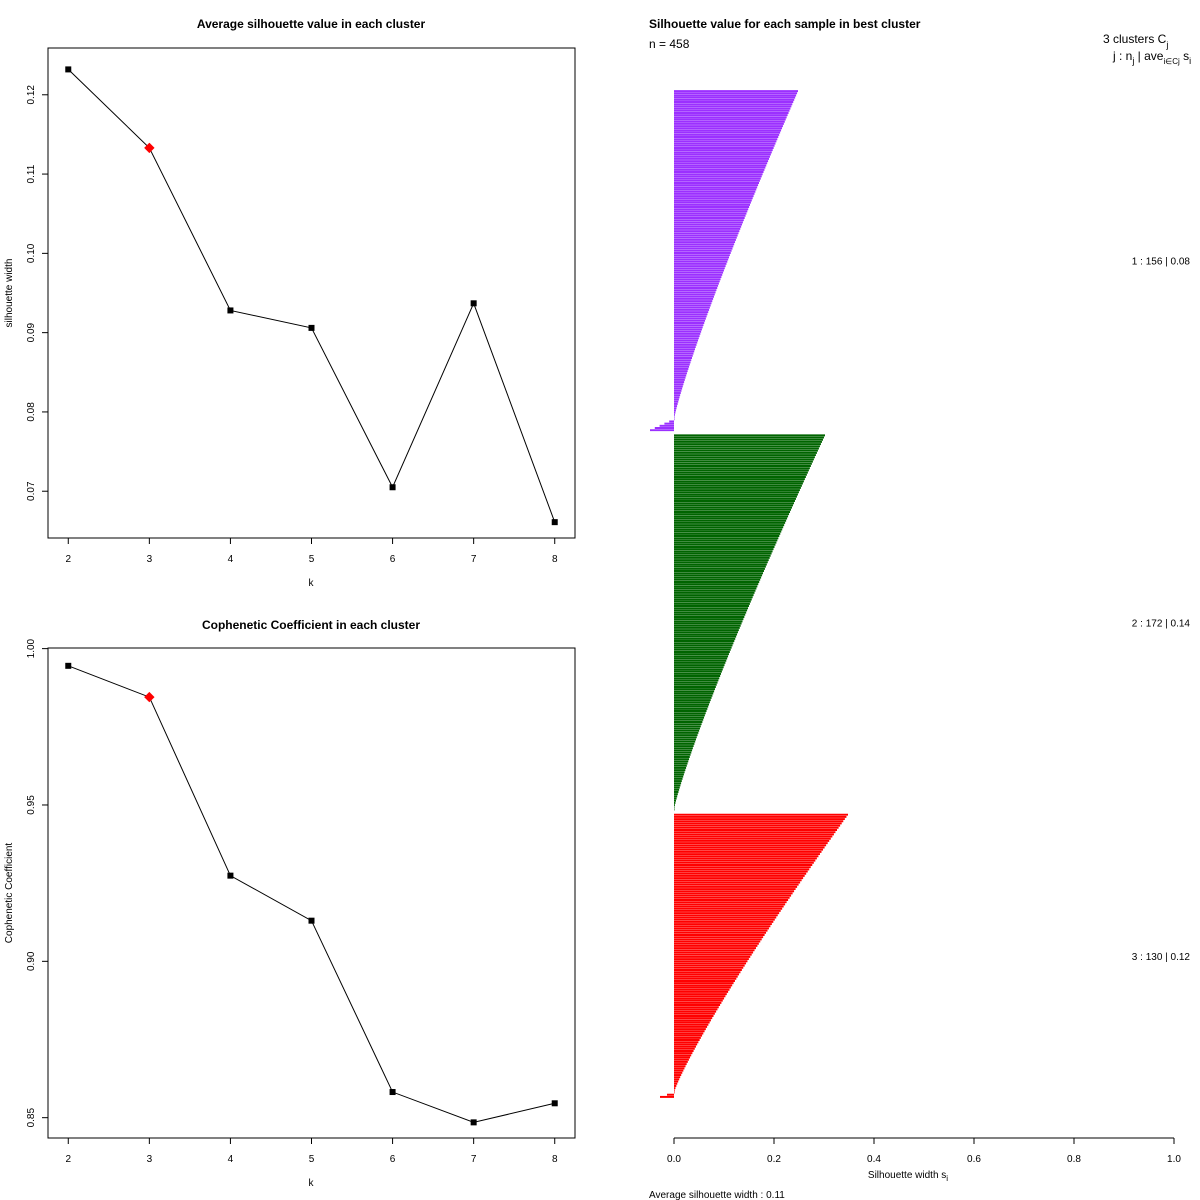 The width and height of the screenshot is (1200, 1200). I want to click on y-tick-label: 0.85, so click(31, 1118).